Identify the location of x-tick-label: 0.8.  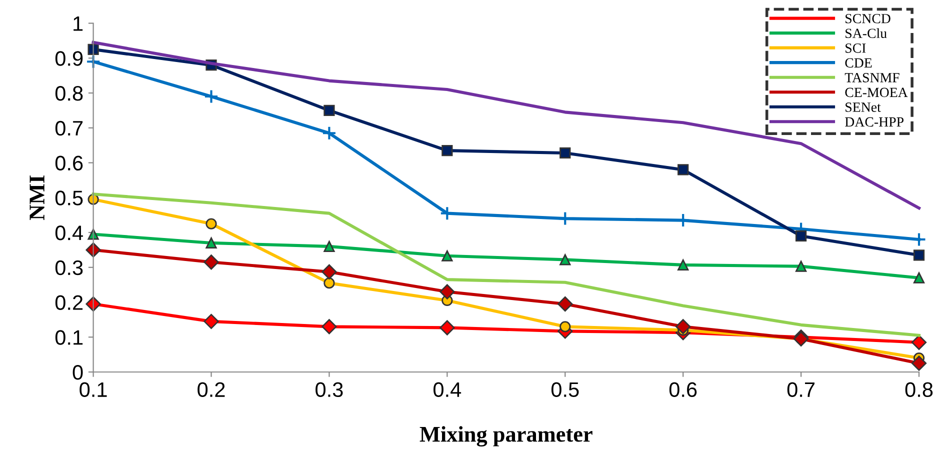
(919, 390).